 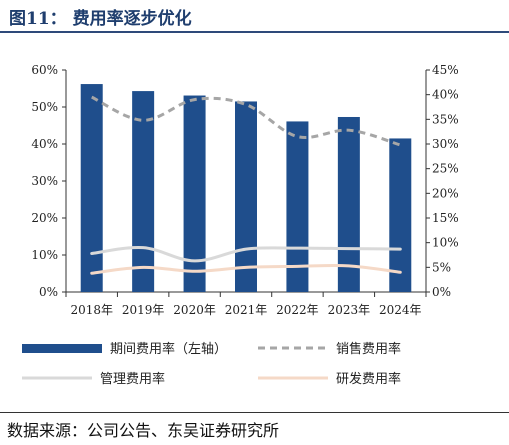 I want to click on chart-title: 图11： 费用率逐步优化, so click(x=100, y=19).